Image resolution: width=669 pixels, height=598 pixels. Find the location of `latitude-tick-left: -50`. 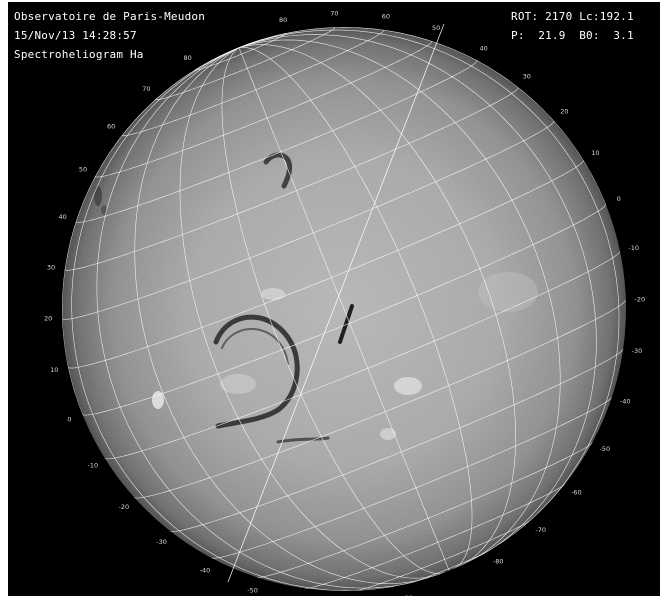

latitude-tick-left: -50 is located at coordinates (252, 591).